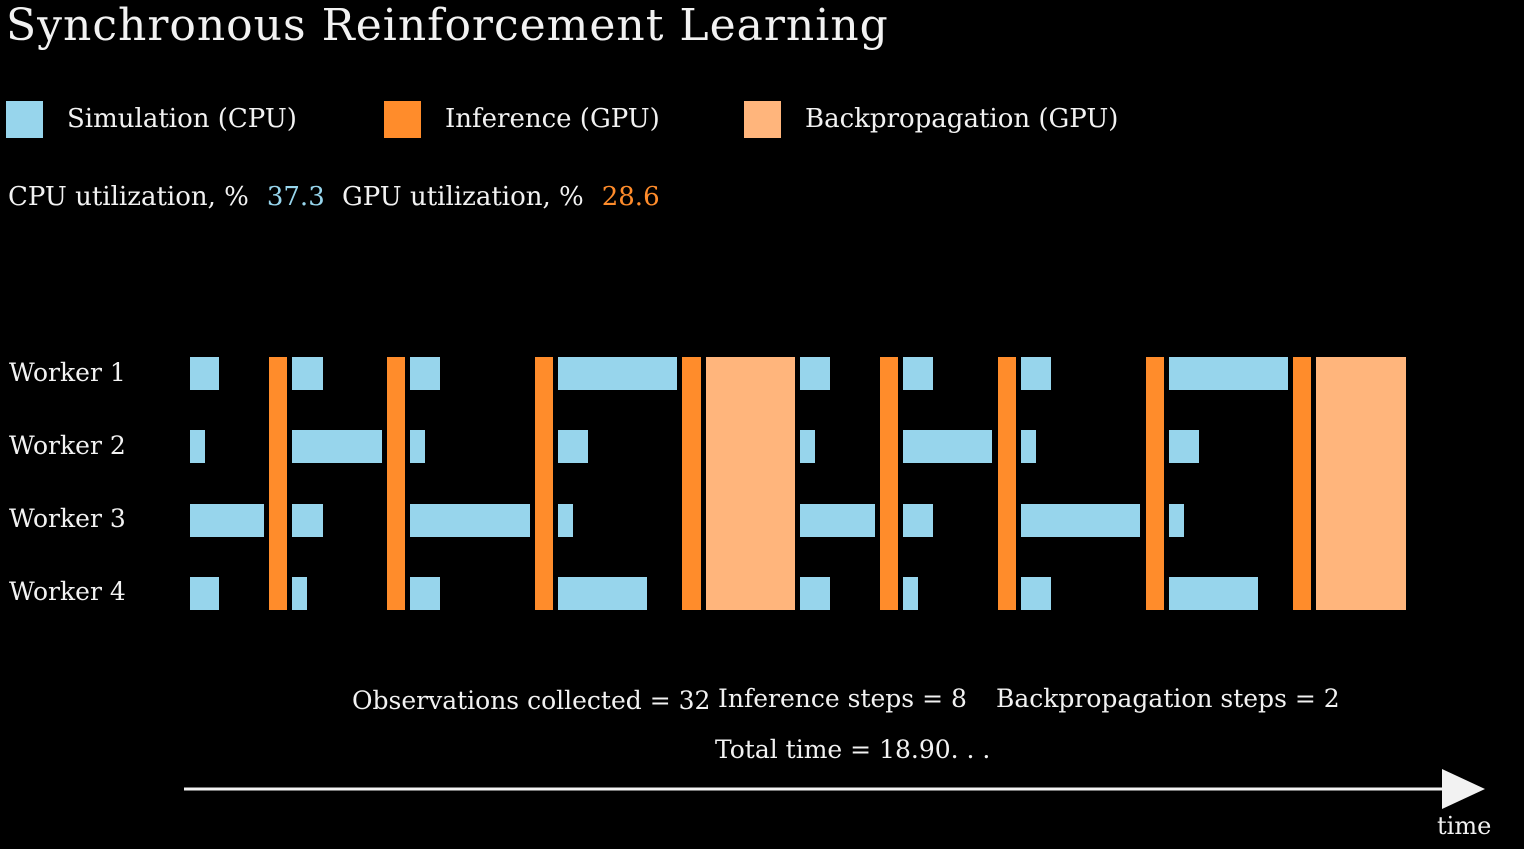 The image size is (1524, 849). I want to click on gpu-utilization: GPU utilization, % 28.6, so click(501, 197).